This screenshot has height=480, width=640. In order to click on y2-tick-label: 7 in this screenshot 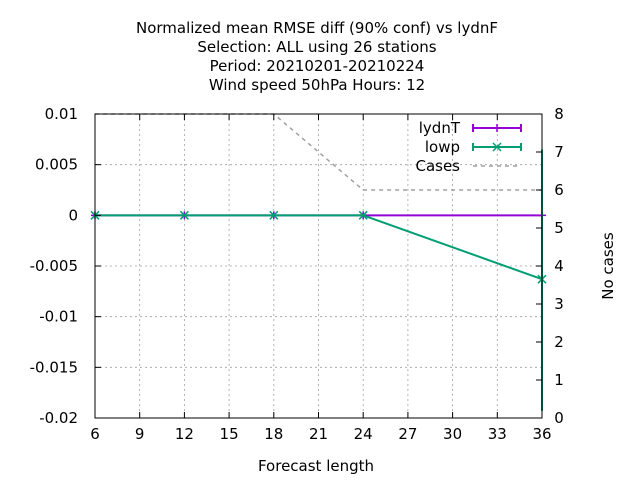, I will do `click(559, 152)`.